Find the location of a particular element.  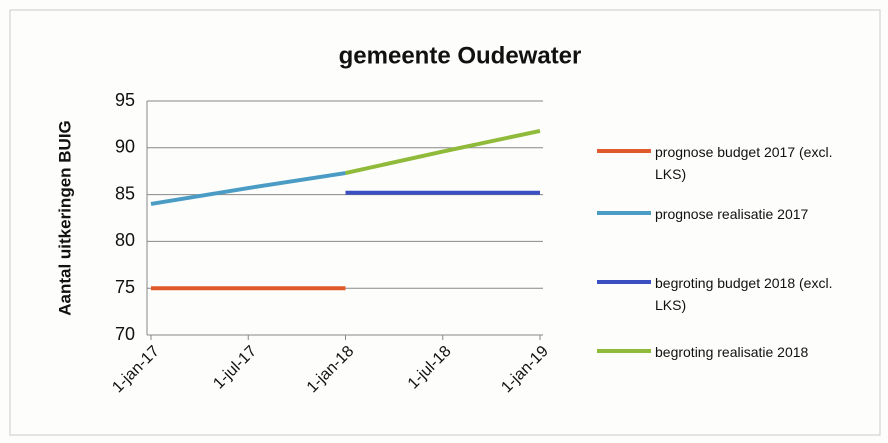

legend-label: prognose realisatie 2017 is located at coordinates (732, 214).